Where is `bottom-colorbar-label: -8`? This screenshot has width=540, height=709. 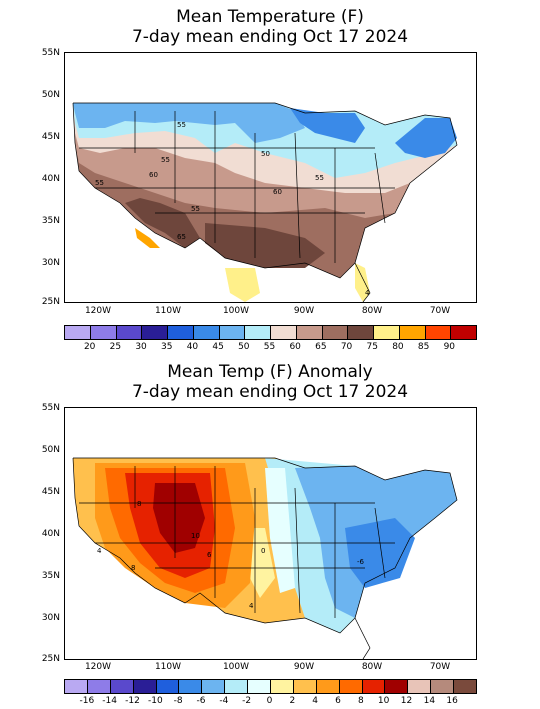
bottom-colorbar-label: -8 is located at coordinates (178, 701).